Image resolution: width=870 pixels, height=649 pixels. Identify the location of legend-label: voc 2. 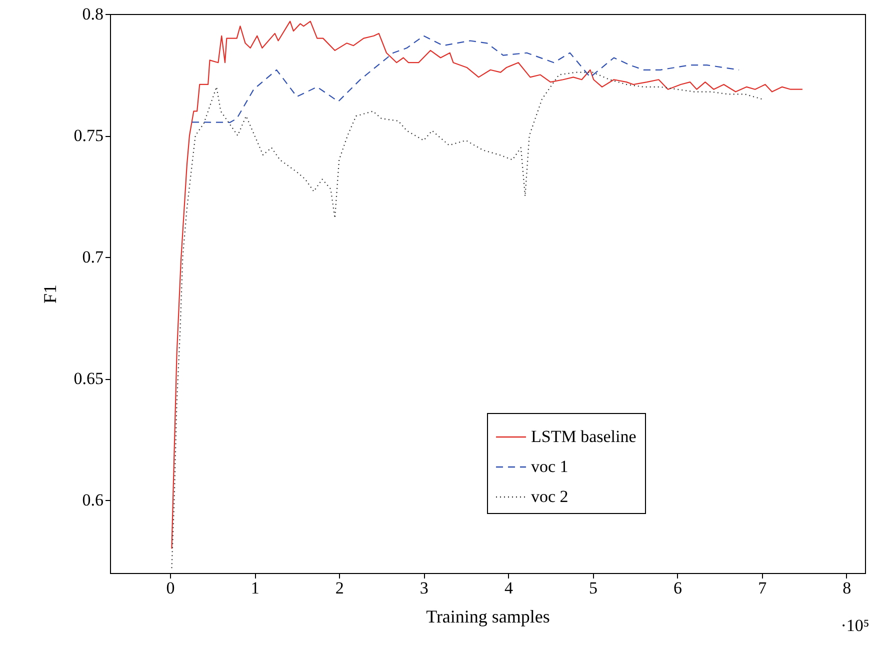
(549, 496).